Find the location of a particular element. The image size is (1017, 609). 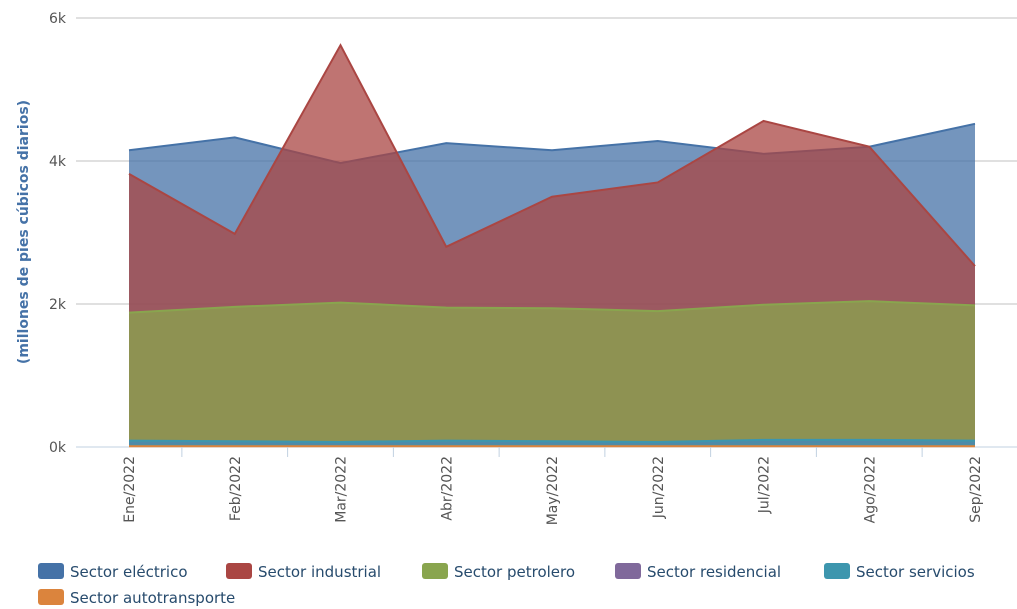

x-tick-label: Jul/2022 is located at coordinates (765, 485).